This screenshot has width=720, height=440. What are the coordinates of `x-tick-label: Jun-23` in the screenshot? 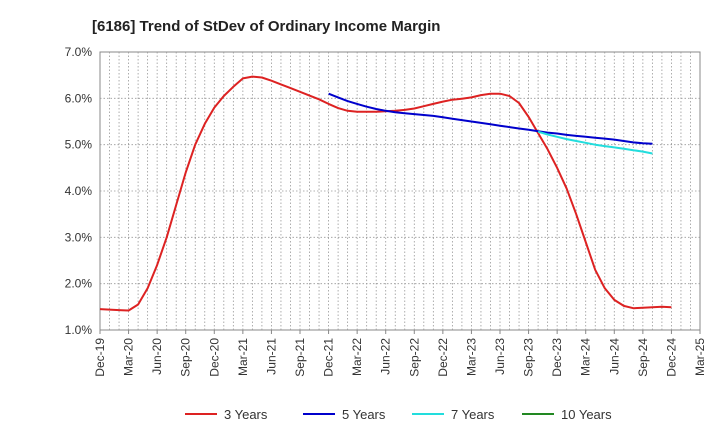 It's located at (500, 356).